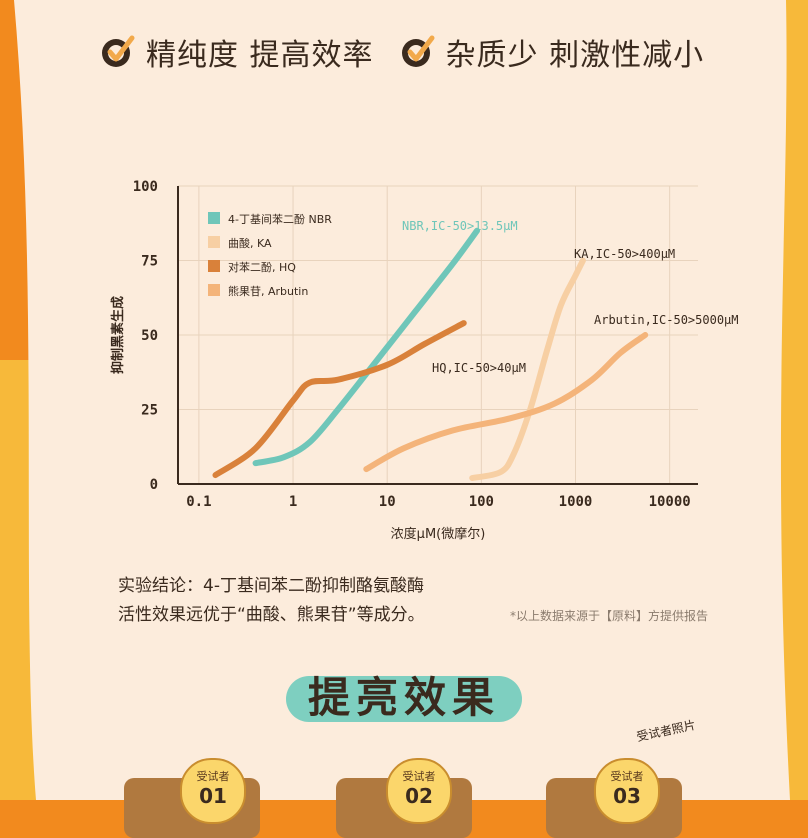  Describe the element at coordinates (624, 254) in the screenshot. I see `series-annotation: KA,IC-50>400μM` at that location.